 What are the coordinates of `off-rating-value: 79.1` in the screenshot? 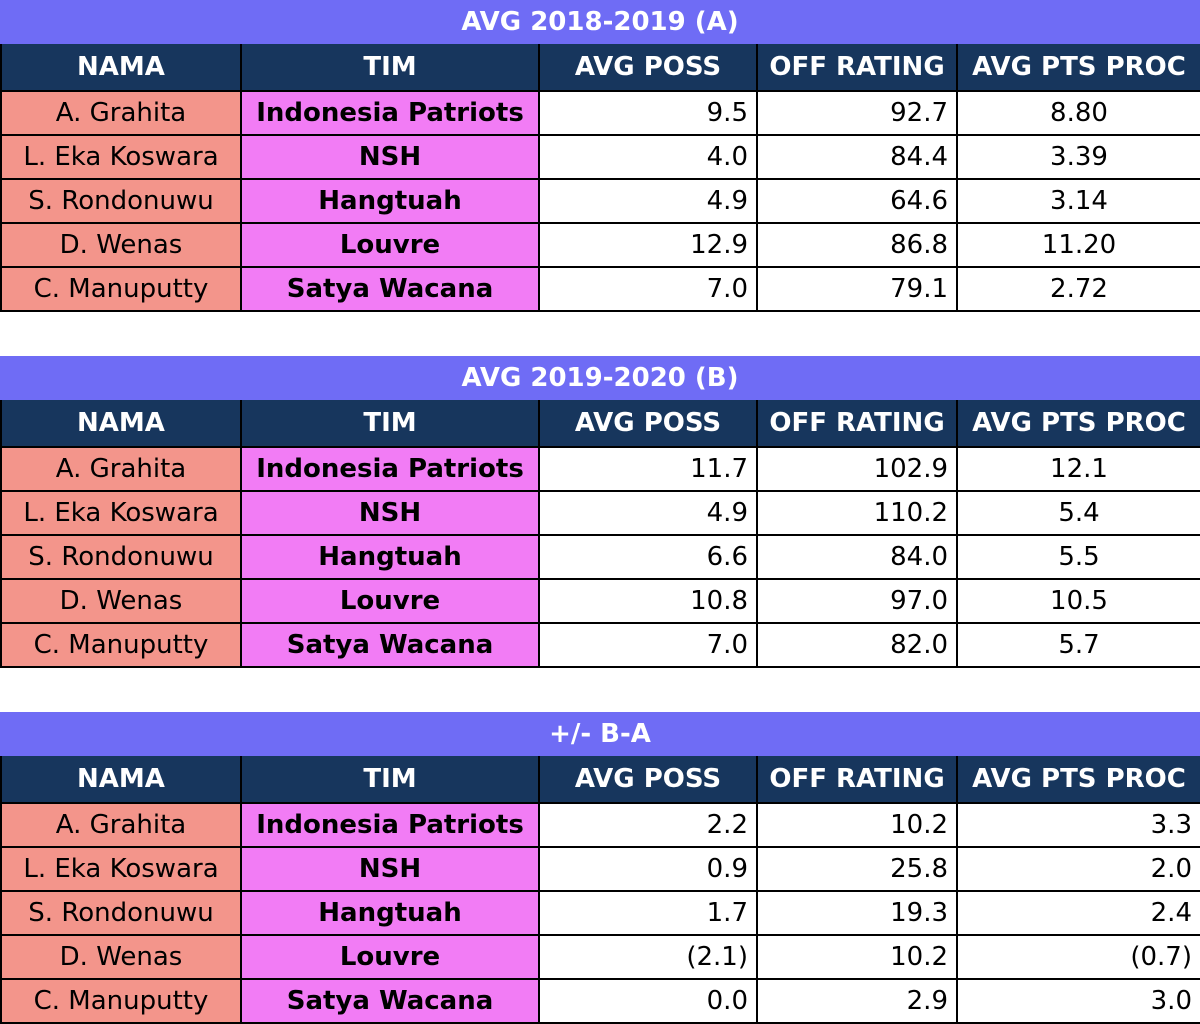 It's located at (857, 289).